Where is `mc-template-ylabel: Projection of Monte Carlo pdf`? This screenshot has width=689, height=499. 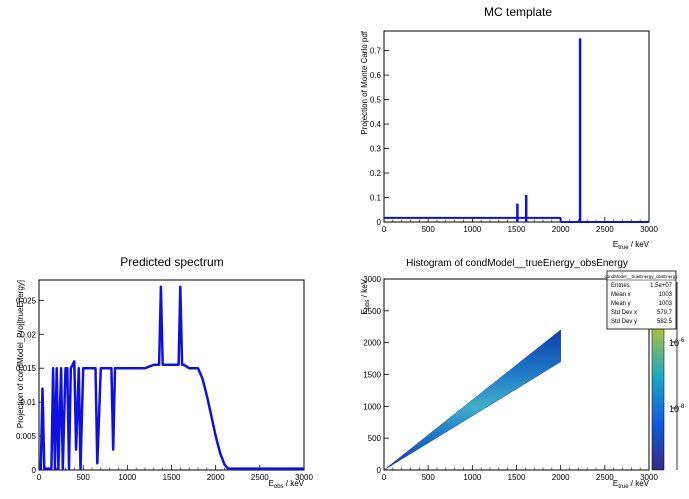 mc-template-ylabel: Projection of Monte Carlo pdf is located at coordinates (364, 82).